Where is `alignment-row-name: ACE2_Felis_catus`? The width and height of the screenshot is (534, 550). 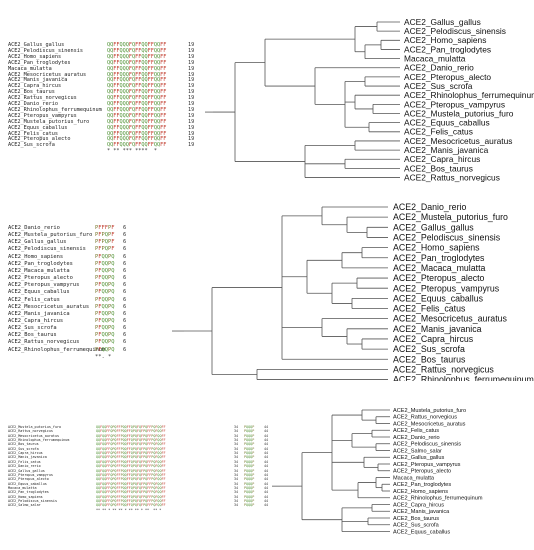 alignment-row-name: ACE2_Felis_catus is located at coordinates (24, 461).